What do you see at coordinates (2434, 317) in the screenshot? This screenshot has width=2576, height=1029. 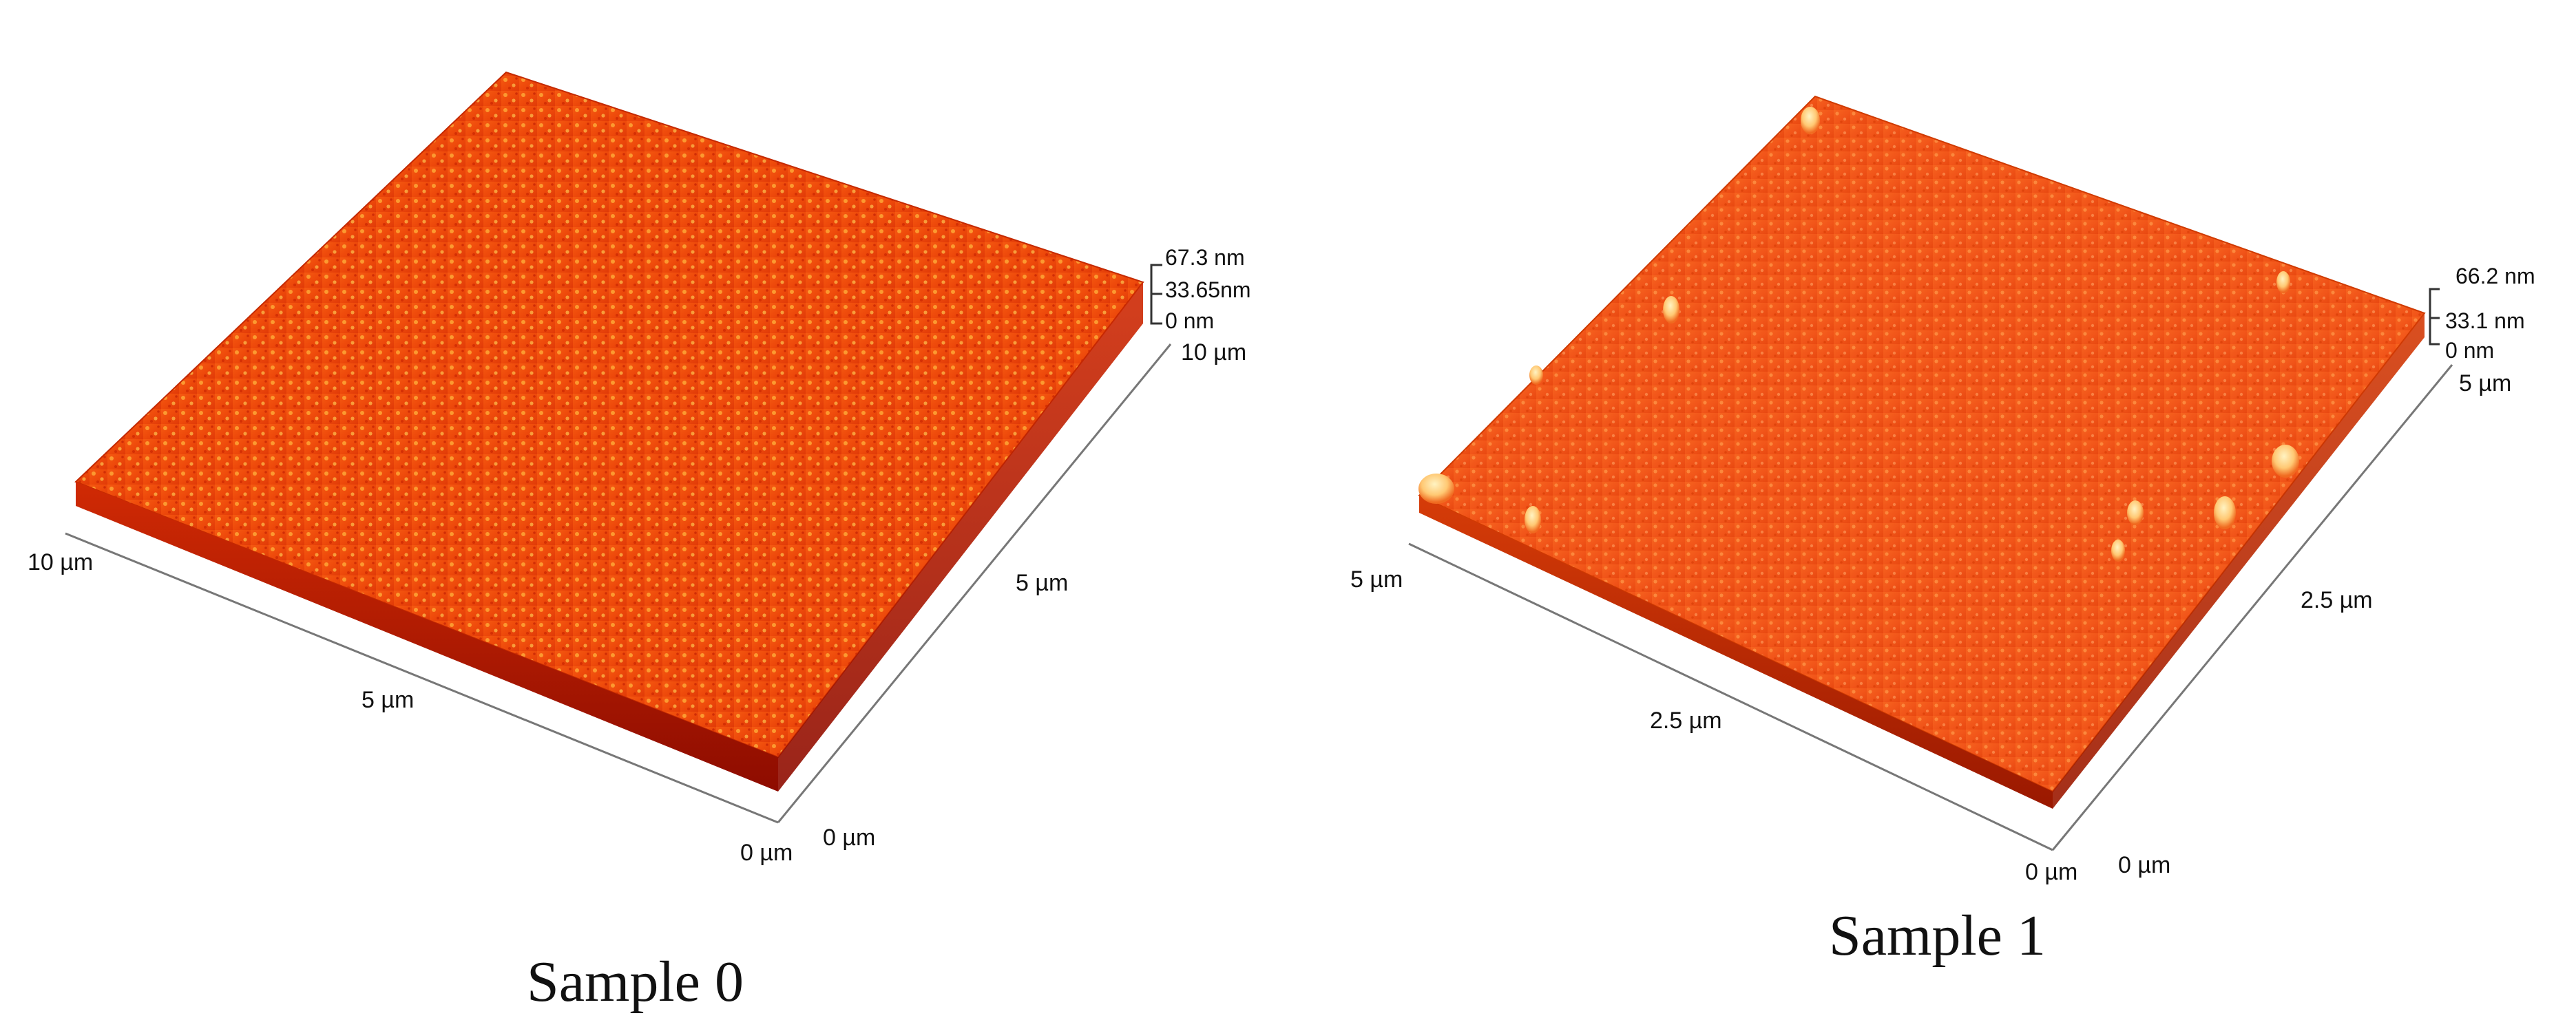 I see `z-scale-bracket` at bounding box center [2434, 317].